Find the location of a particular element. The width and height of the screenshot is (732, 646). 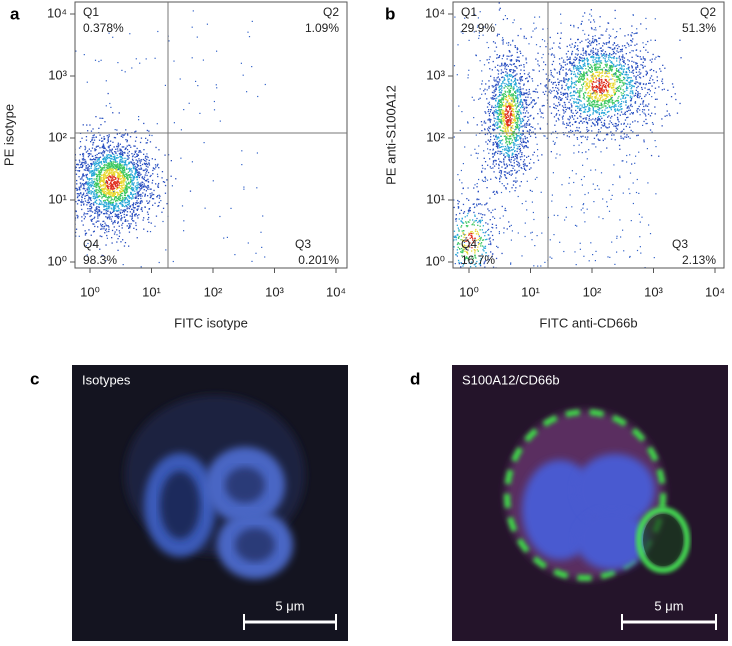

quadrant-name: Q4 is located at coordinates (91, 244).